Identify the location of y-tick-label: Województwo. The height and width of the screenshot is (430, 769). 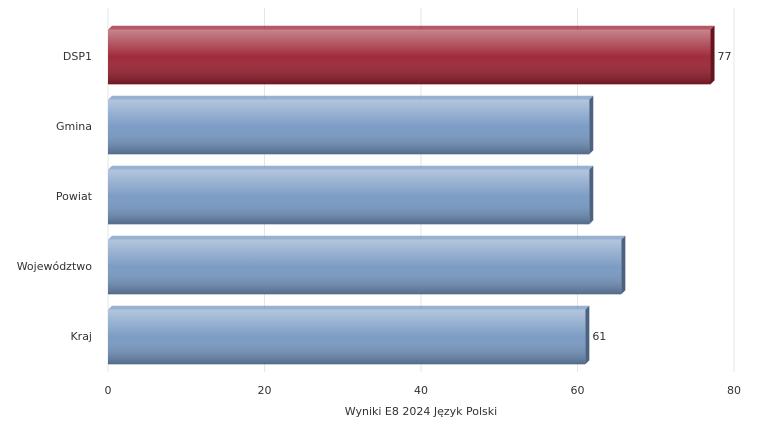
(55, 266).